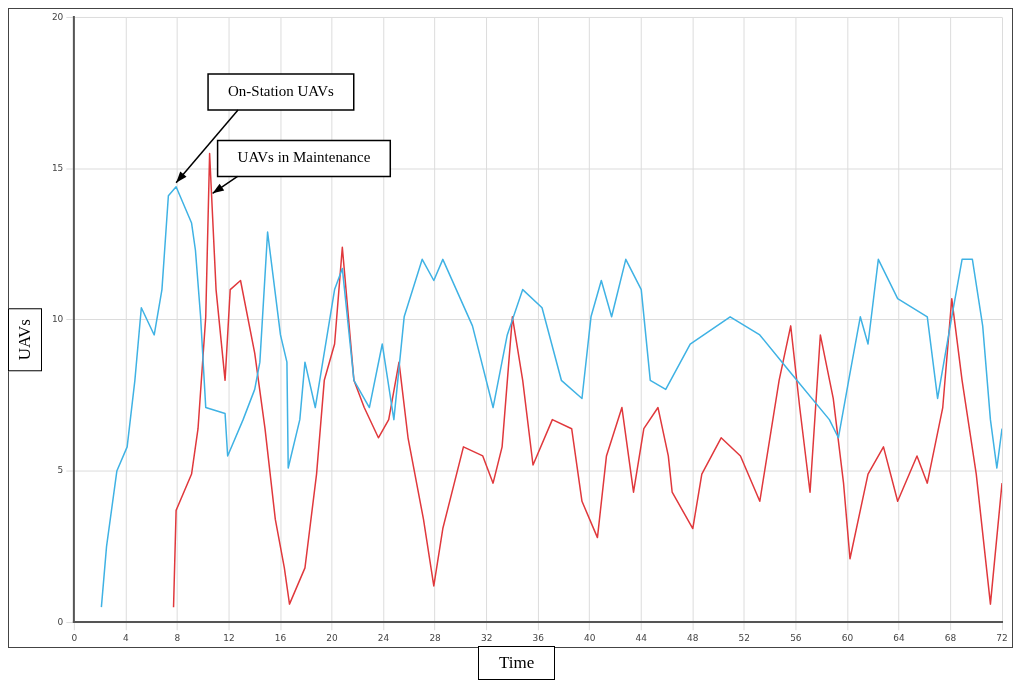 This screenshot has width=1021, height=689. I want to click on x-tick-label: 16, so click(280, 637).